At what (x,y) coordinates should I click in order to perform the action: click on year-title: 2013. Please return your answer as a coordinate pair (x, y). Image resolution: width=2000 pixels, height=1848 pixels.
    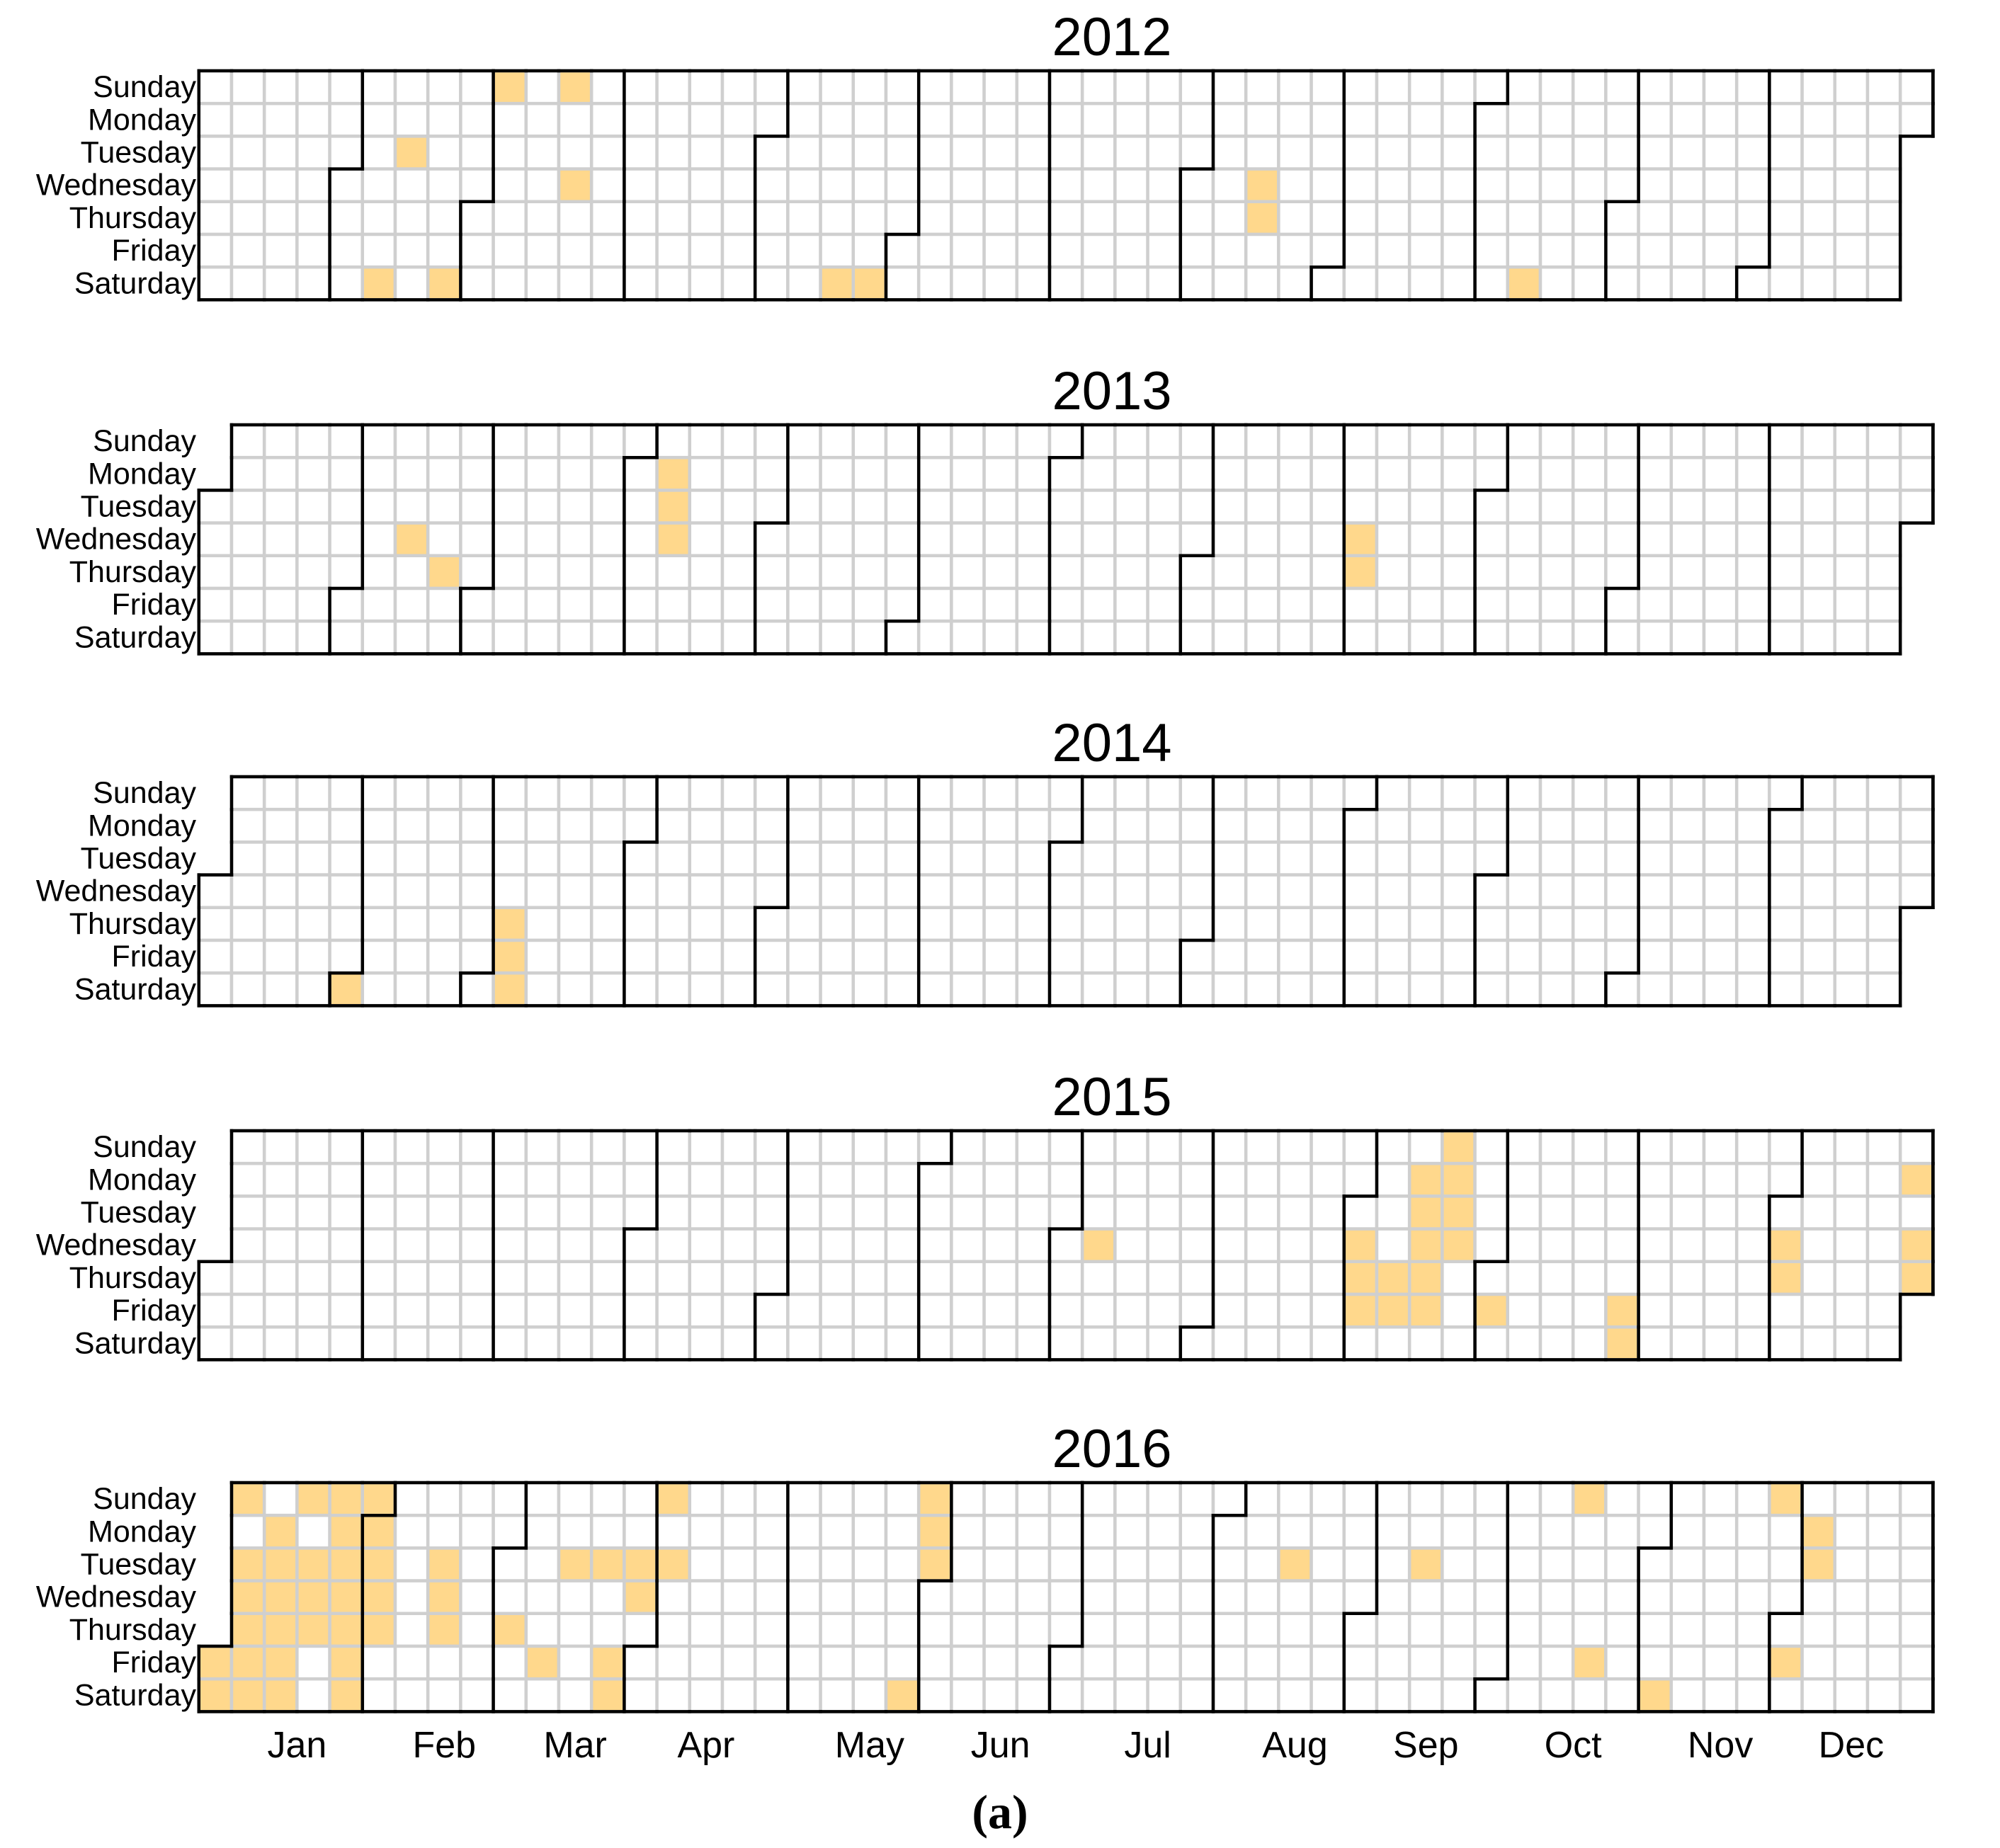
    Looking at the image, I should click on (1111, 391).